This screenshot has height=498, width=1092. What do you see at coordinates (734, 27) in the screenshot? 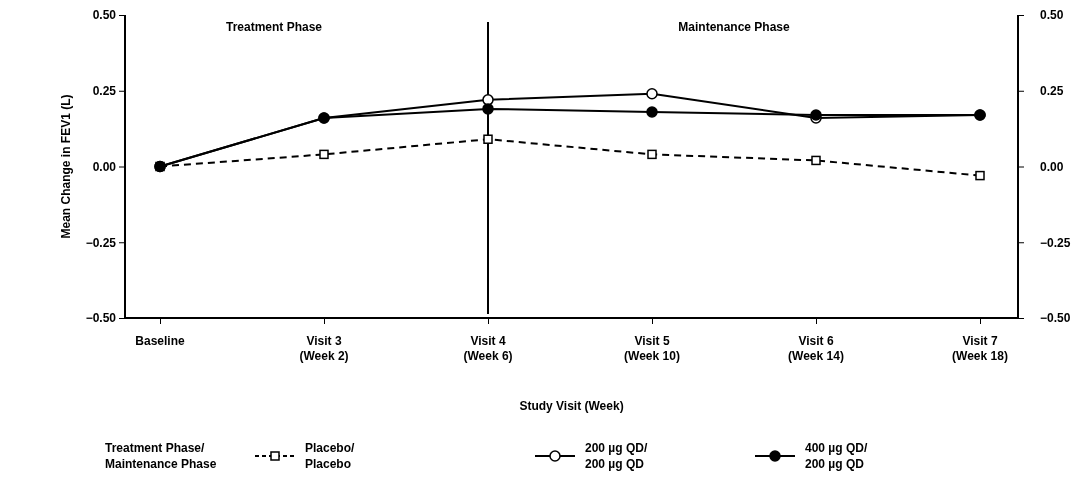
I see `annotation: Maintenance Phase` at bounding box center [734, 27].